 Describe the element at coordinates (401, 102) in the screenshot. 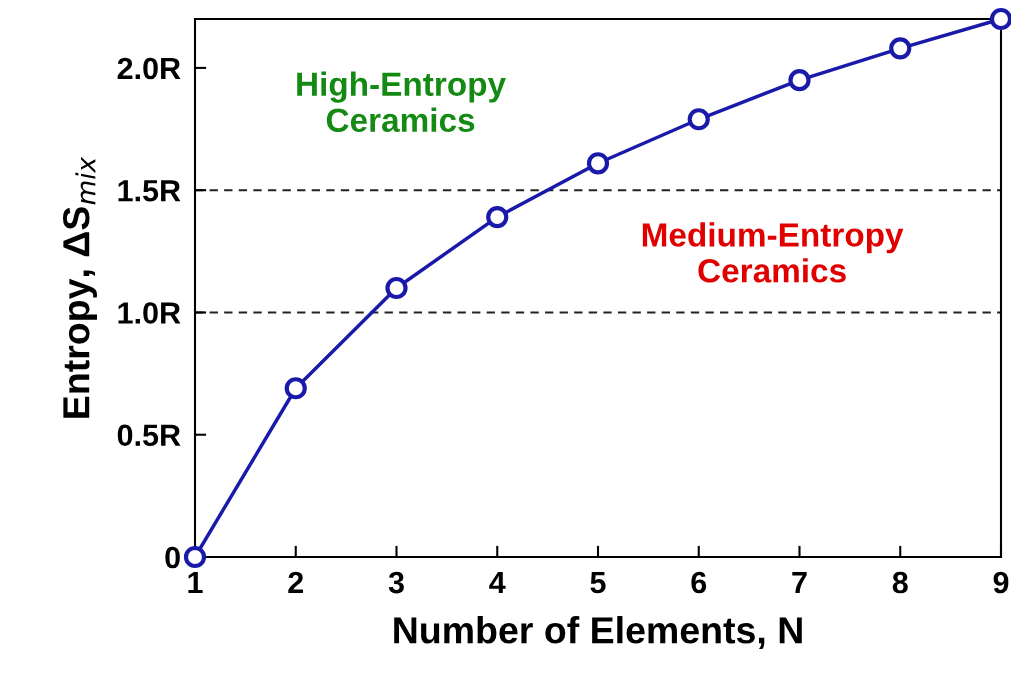

I see `annotation: High-Entropy Ceramics` at that location.